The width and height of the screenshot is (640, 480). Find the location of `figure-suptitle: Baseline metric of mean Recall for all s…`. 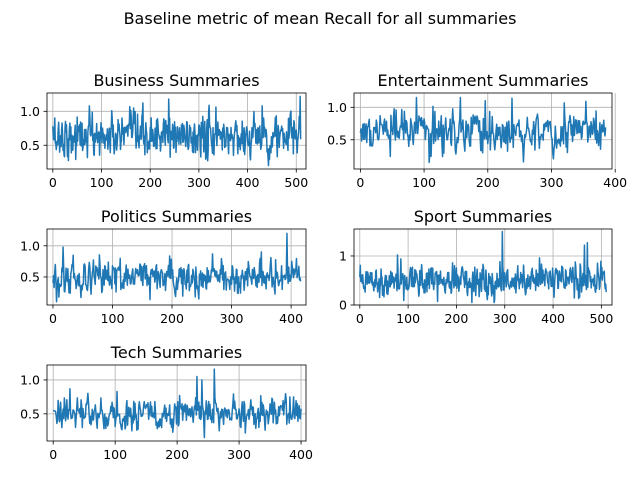

figure-suptitle: Baseline metric of mean Recall for all s… is located at coordinates (320, 18).